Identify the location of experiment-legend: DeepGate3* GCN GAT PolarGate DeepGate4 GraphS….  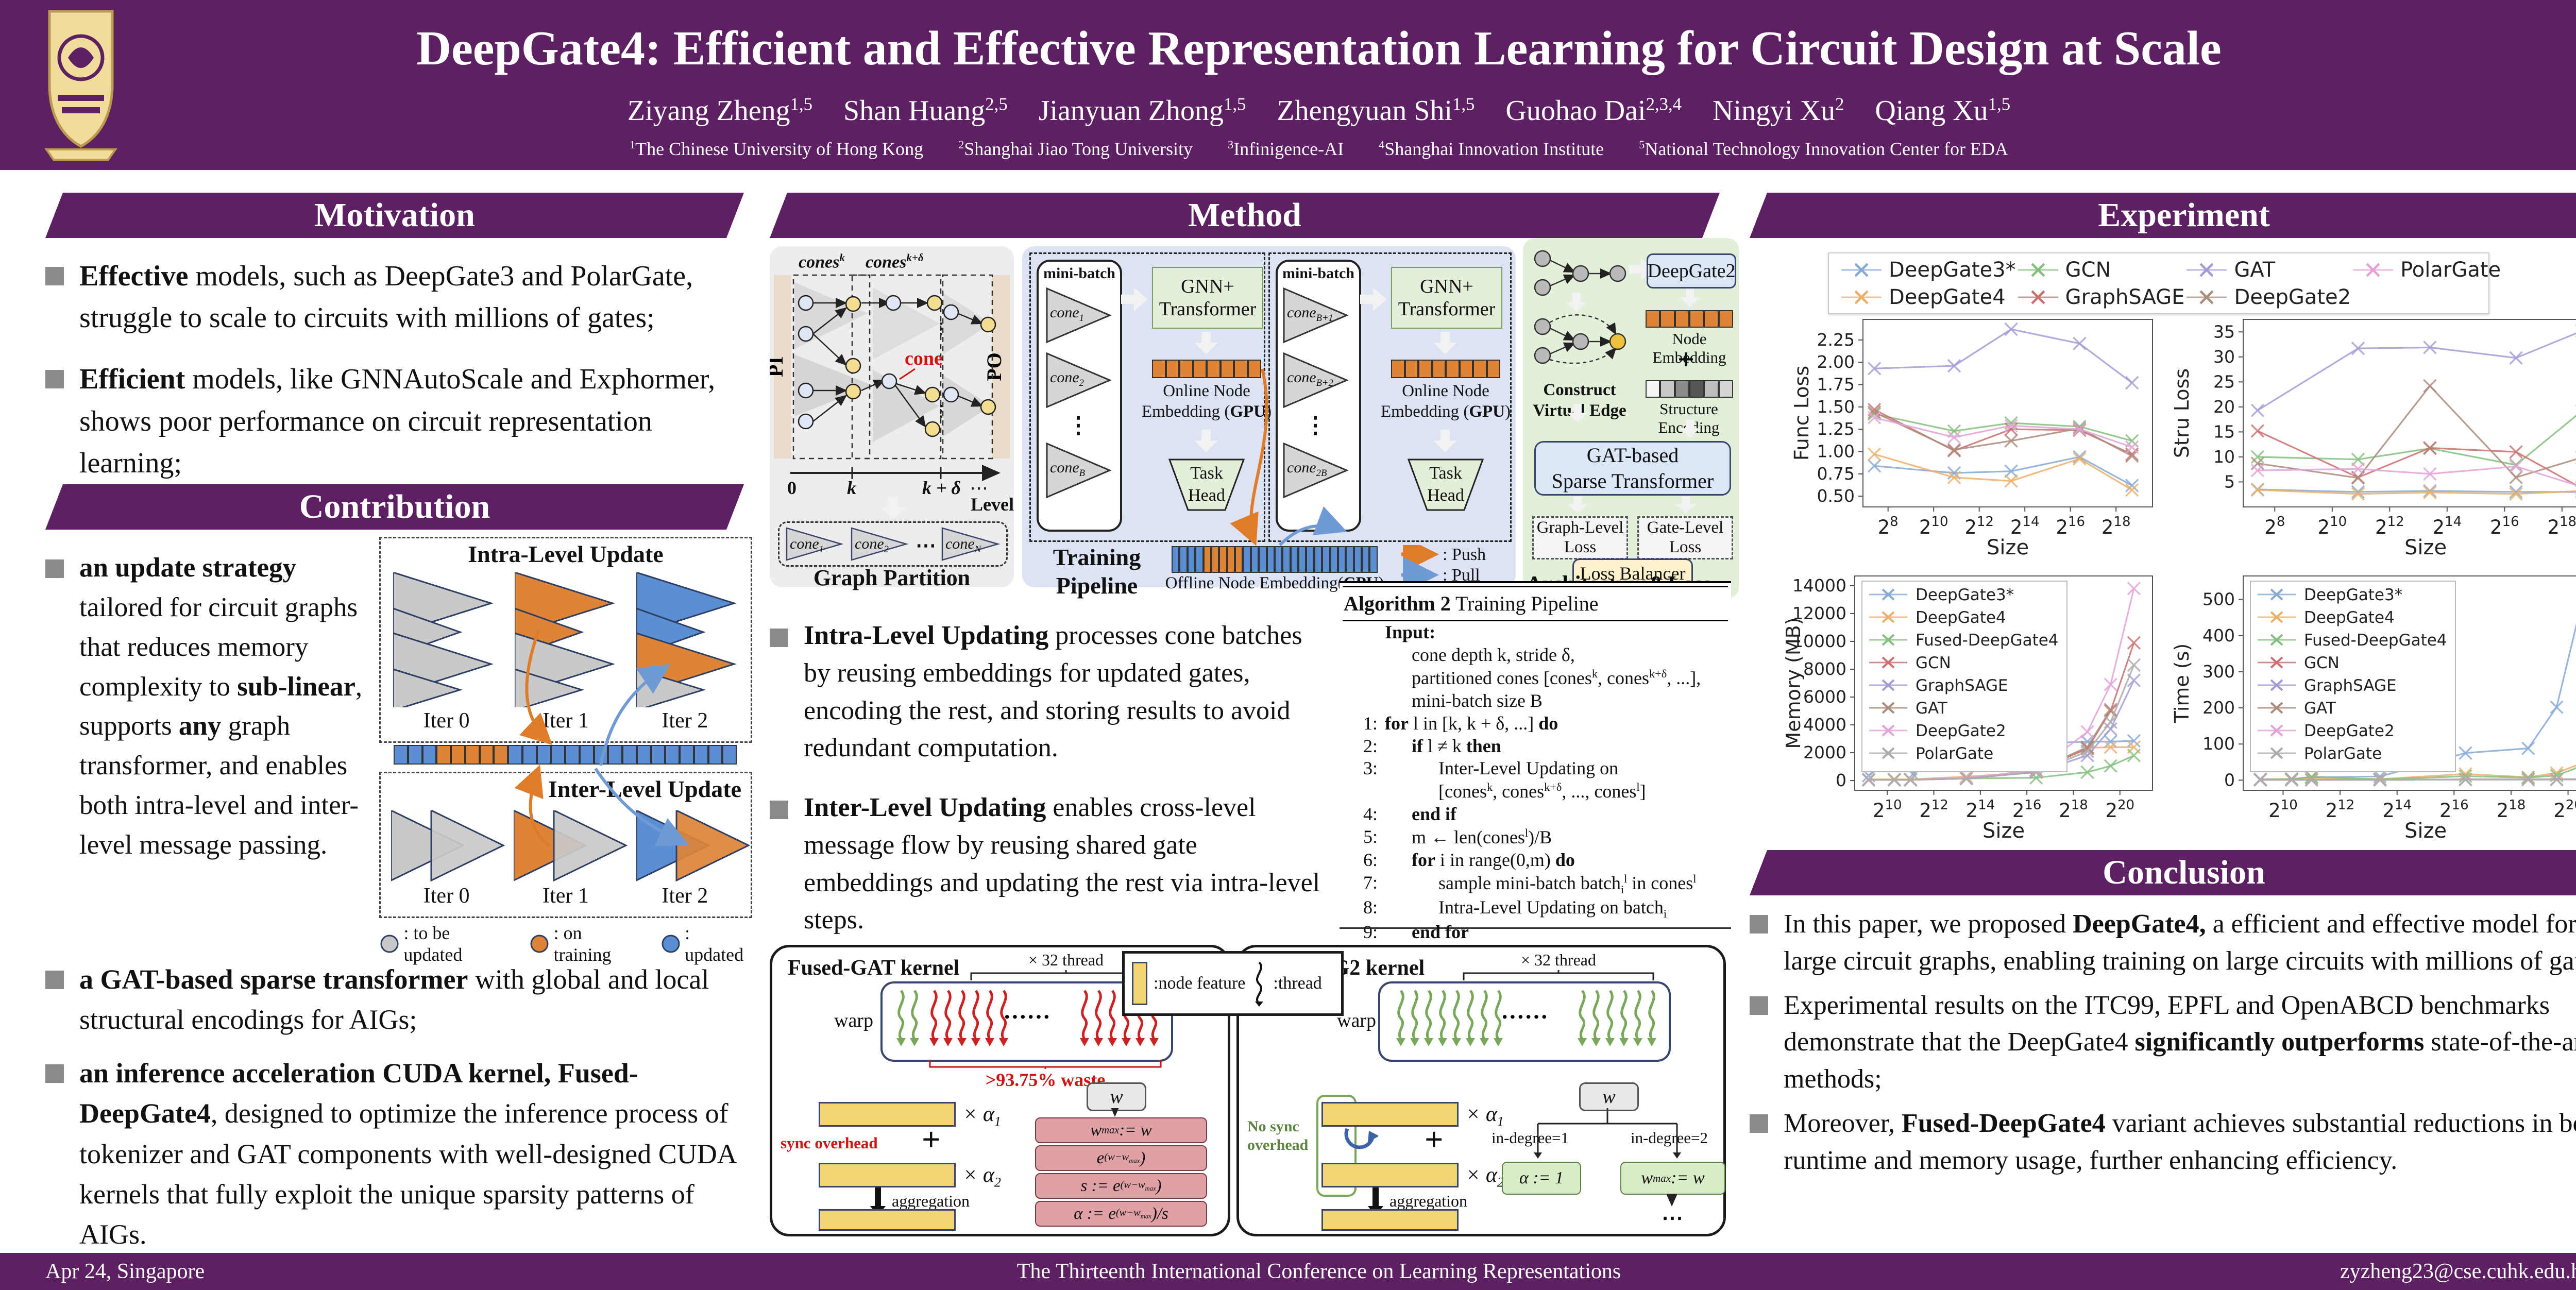
(2164, 283).